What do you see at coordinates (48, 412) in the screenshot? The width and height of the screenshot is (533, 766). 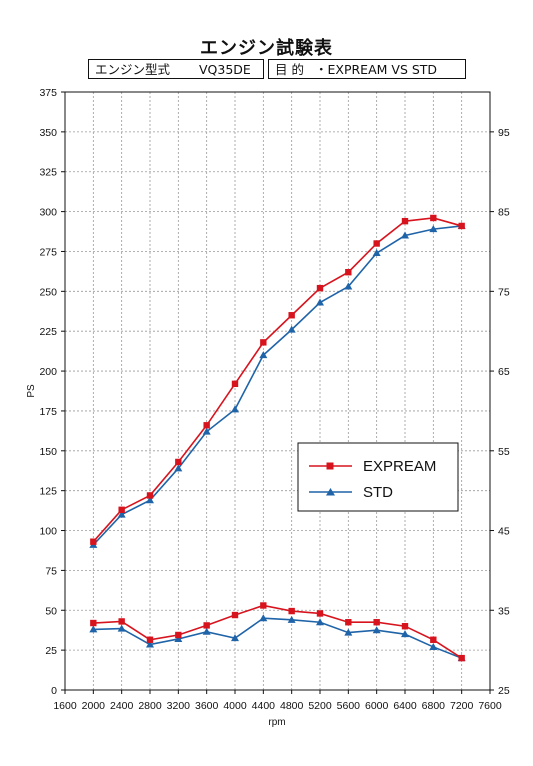 I see `y-tick-label: 175` at bounding box center [48, 412].